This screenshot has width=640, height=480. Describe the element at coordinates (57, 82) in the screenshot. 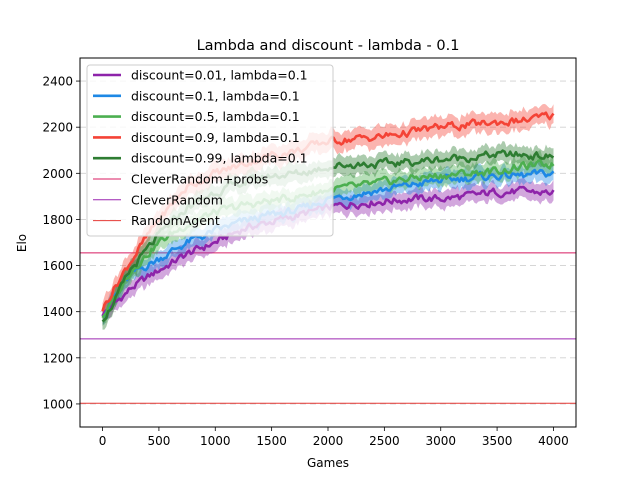

I see `y-tick-label: 2400` at that location.